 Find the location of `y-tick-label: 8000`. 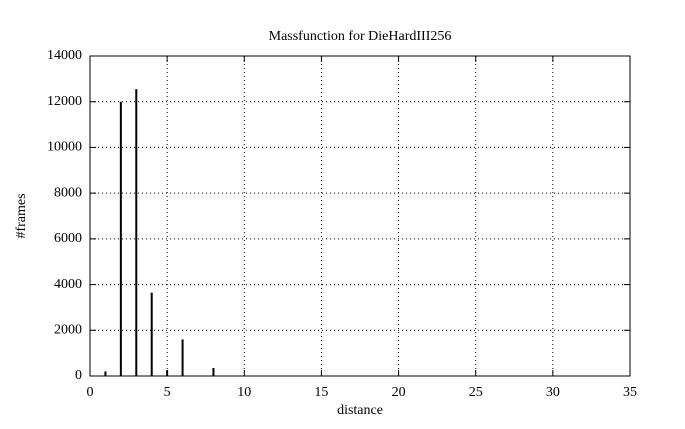

y-tick-label: 8000 is located at coordinates (68, 192).